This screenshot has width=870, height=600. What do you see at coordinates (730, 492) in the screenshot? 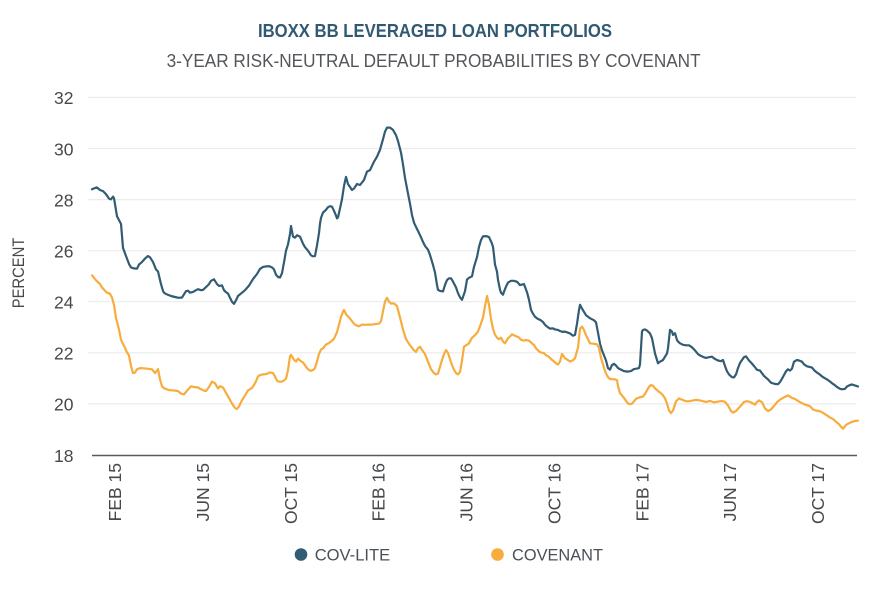
I see `svg-text: JUN 17` at bounding box center [730, 492].